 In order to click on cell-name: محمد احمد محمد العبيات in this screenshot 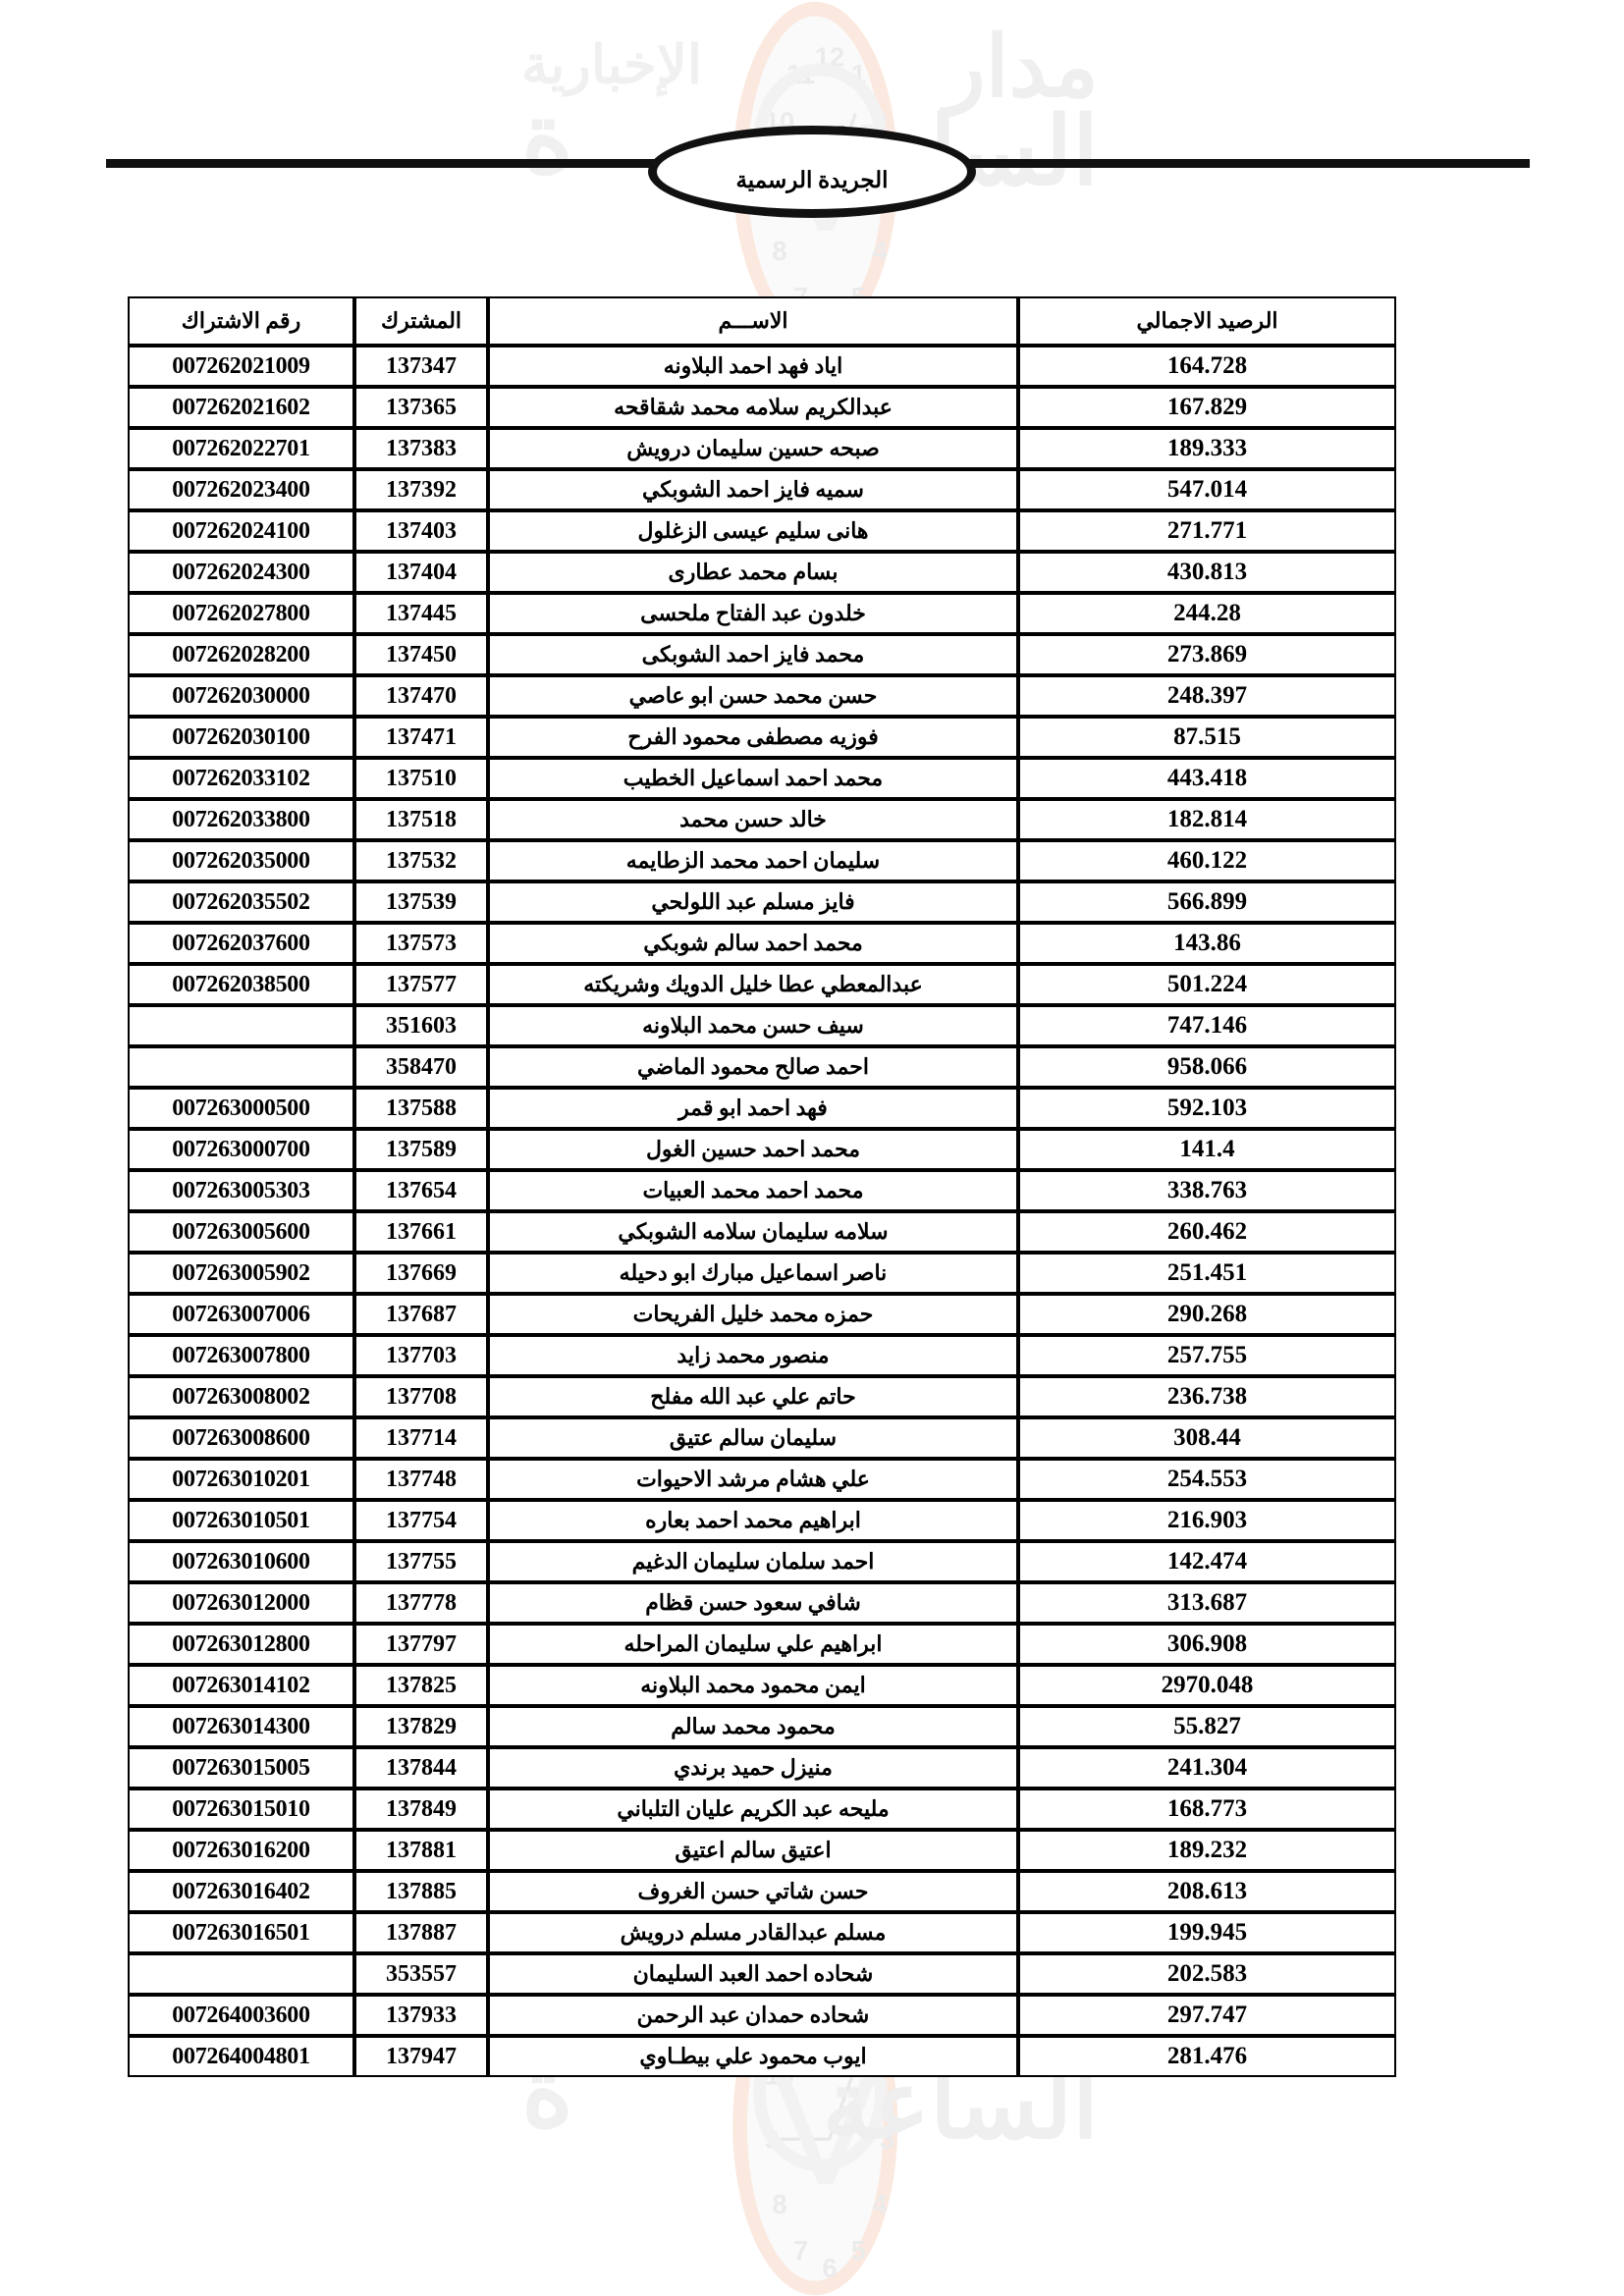, I will do `click(753, 1190)`.